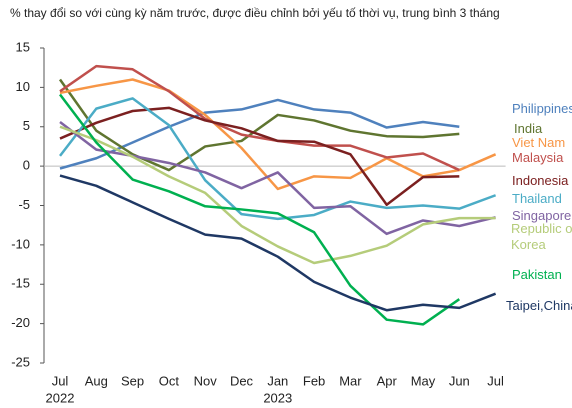 This screenshot has height=408, width=572. I want to click on y-tick-label: -10, so click(20, 243).